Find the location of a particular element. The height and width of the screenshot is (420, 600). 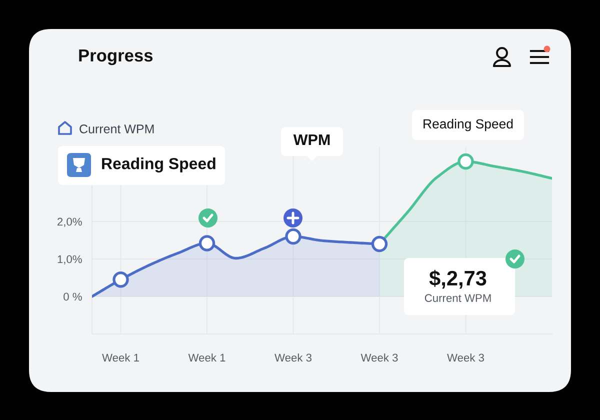

annotation: Current WPM is located at coordinates (457, 298).